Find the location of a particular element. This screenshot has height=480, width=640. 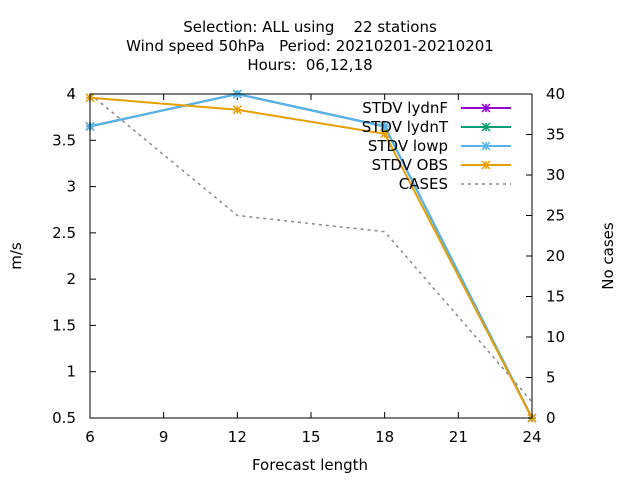

y2-tick-label: 25 is located at coordinates (555, 216).